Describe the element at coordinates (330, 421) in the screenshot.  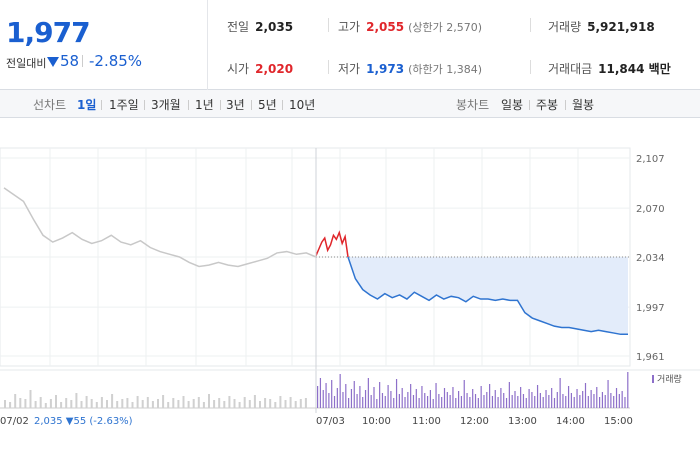
I see `x-tick-label: 07/03` at that location.